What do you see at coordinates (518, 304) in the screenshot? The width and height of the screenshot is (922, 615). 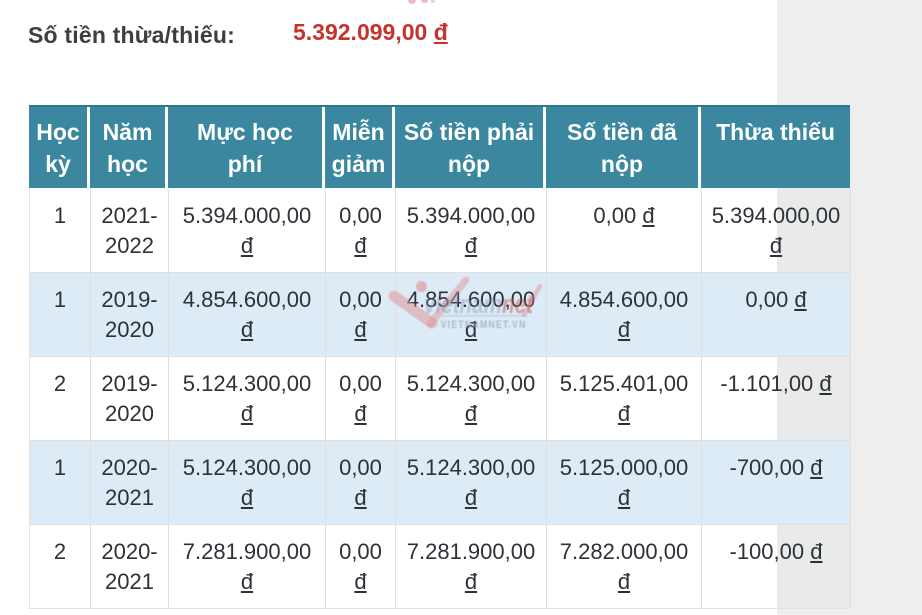 I see `svg-text: net` at bounding box center [518, 304].